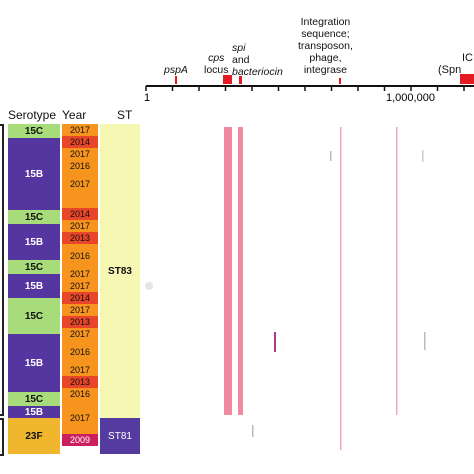 The width and height of the screenshot is (474, 474). Describe the element at coordinates (305, 88) in the screenshot. I see `axis-ticks` at that location.